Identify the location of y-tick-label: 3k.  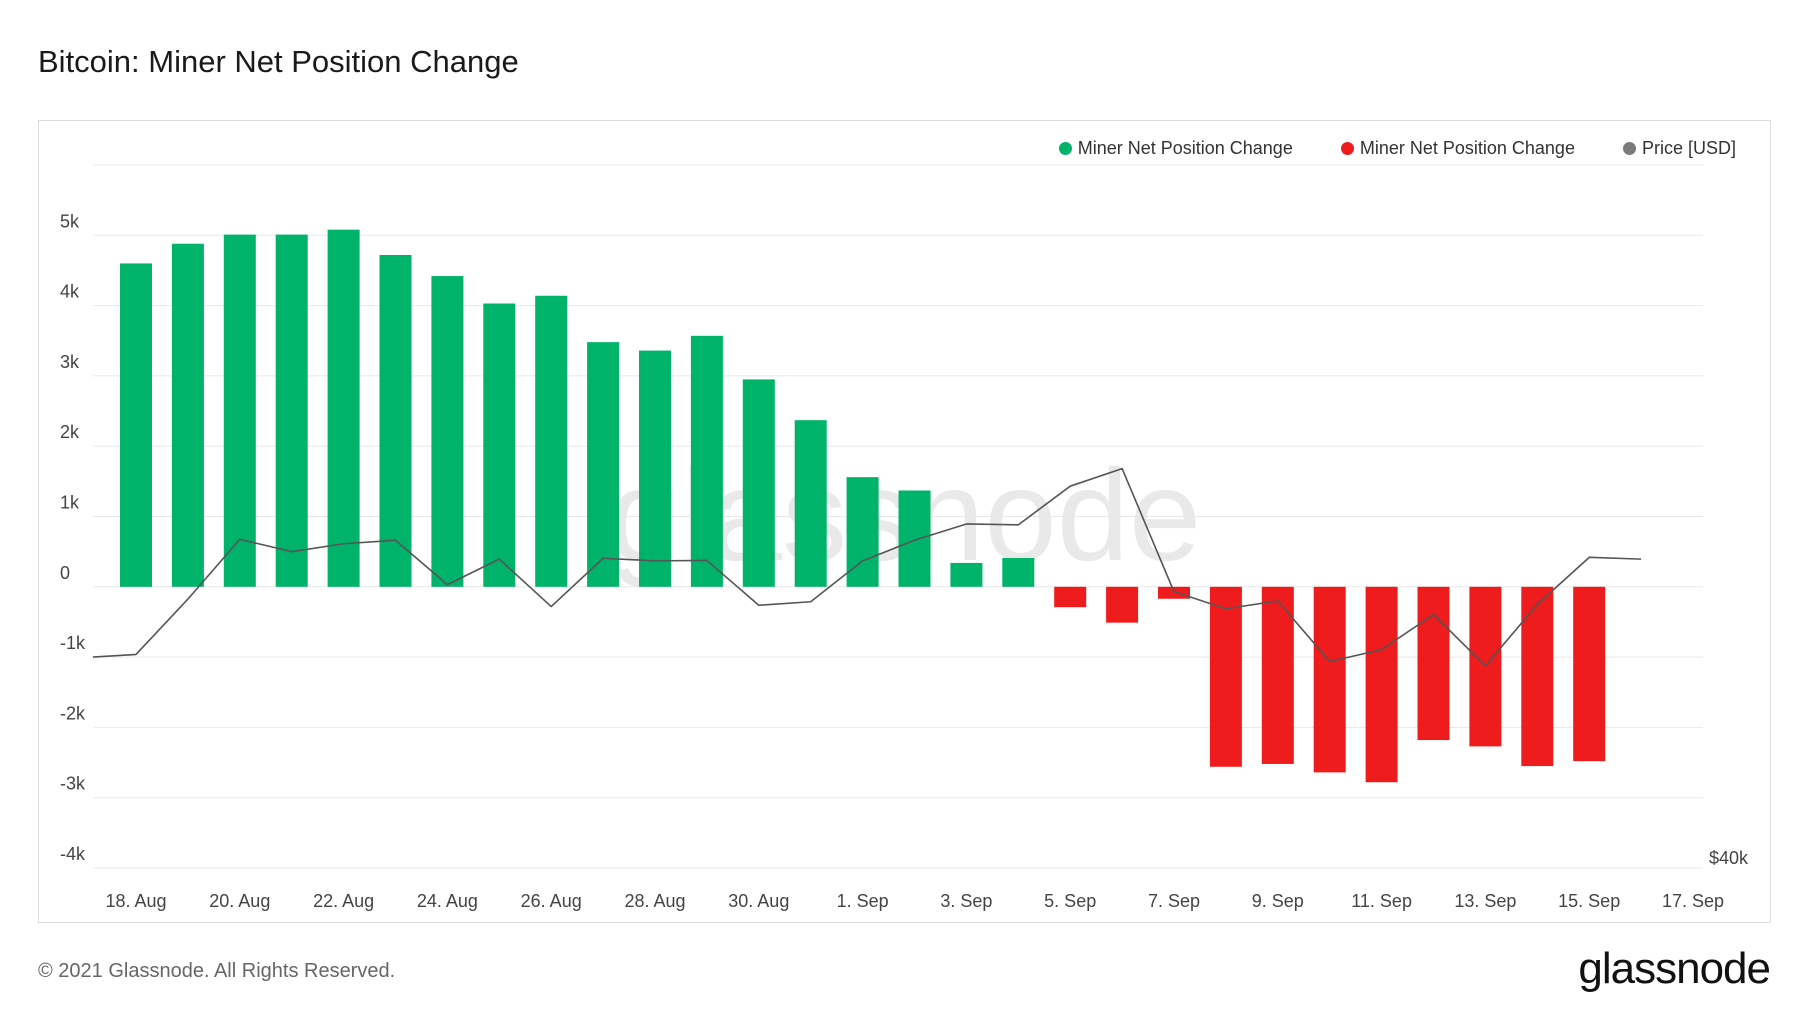
(70, 362).